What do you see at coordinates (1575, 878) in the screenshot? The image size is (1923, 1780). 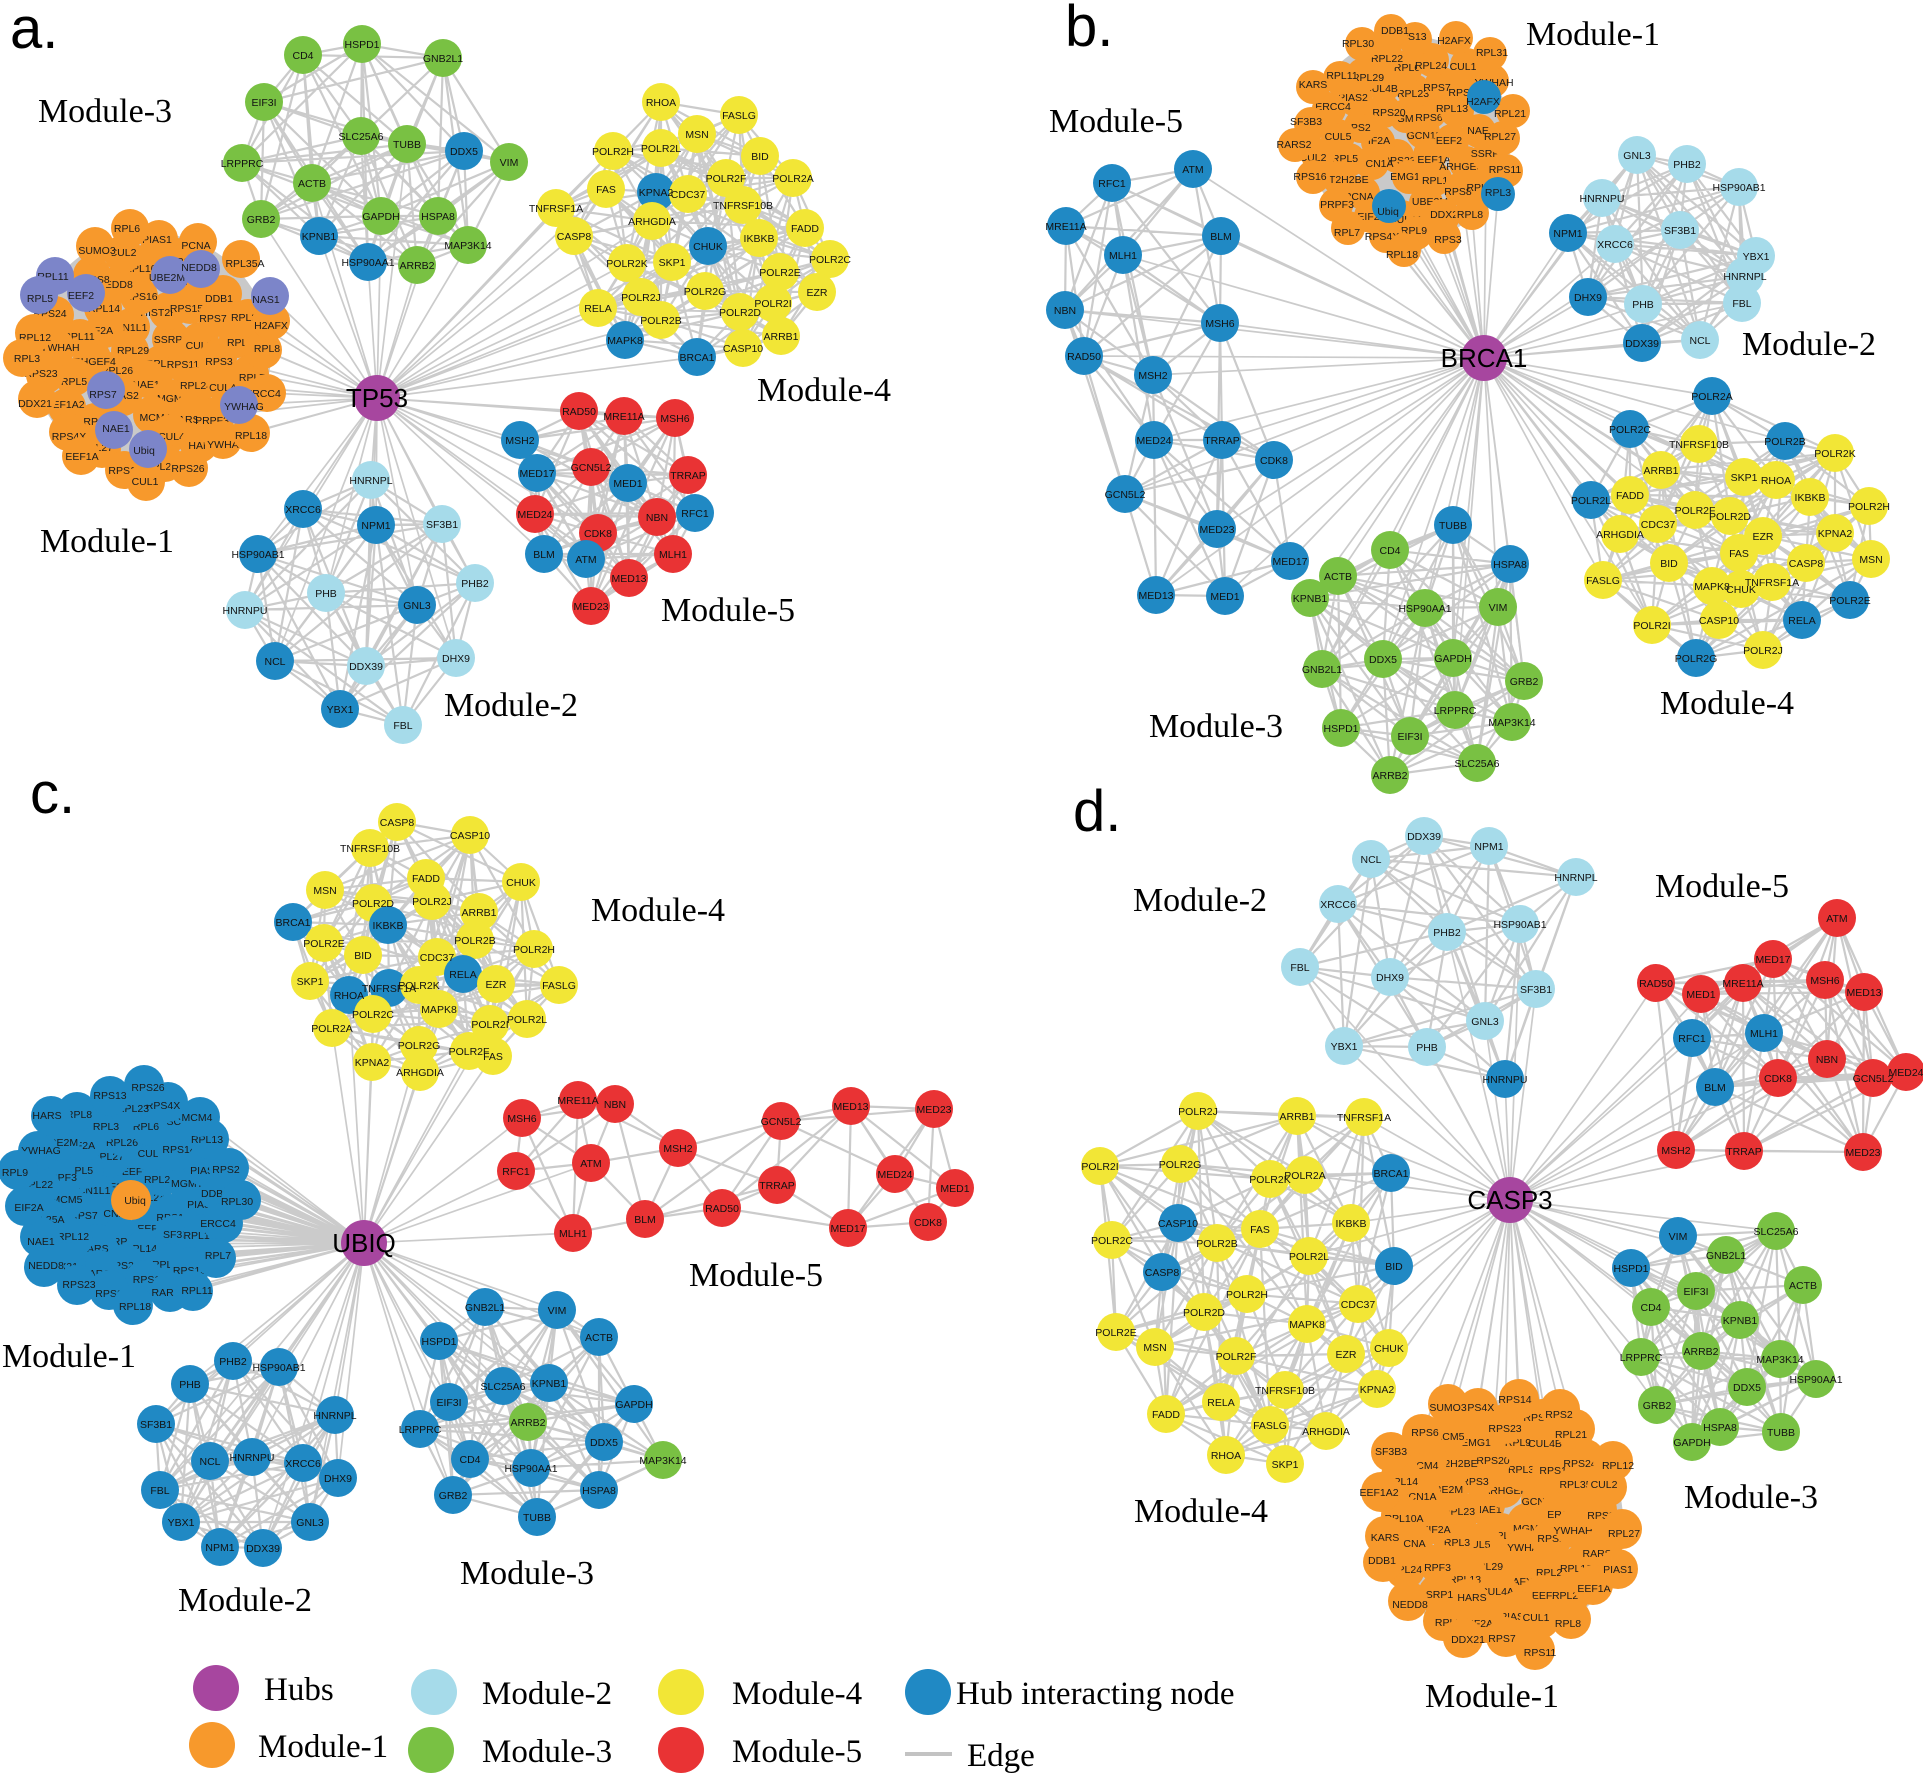 I see `svg-text: HNRNPL` at bounding box center [1575, 878].